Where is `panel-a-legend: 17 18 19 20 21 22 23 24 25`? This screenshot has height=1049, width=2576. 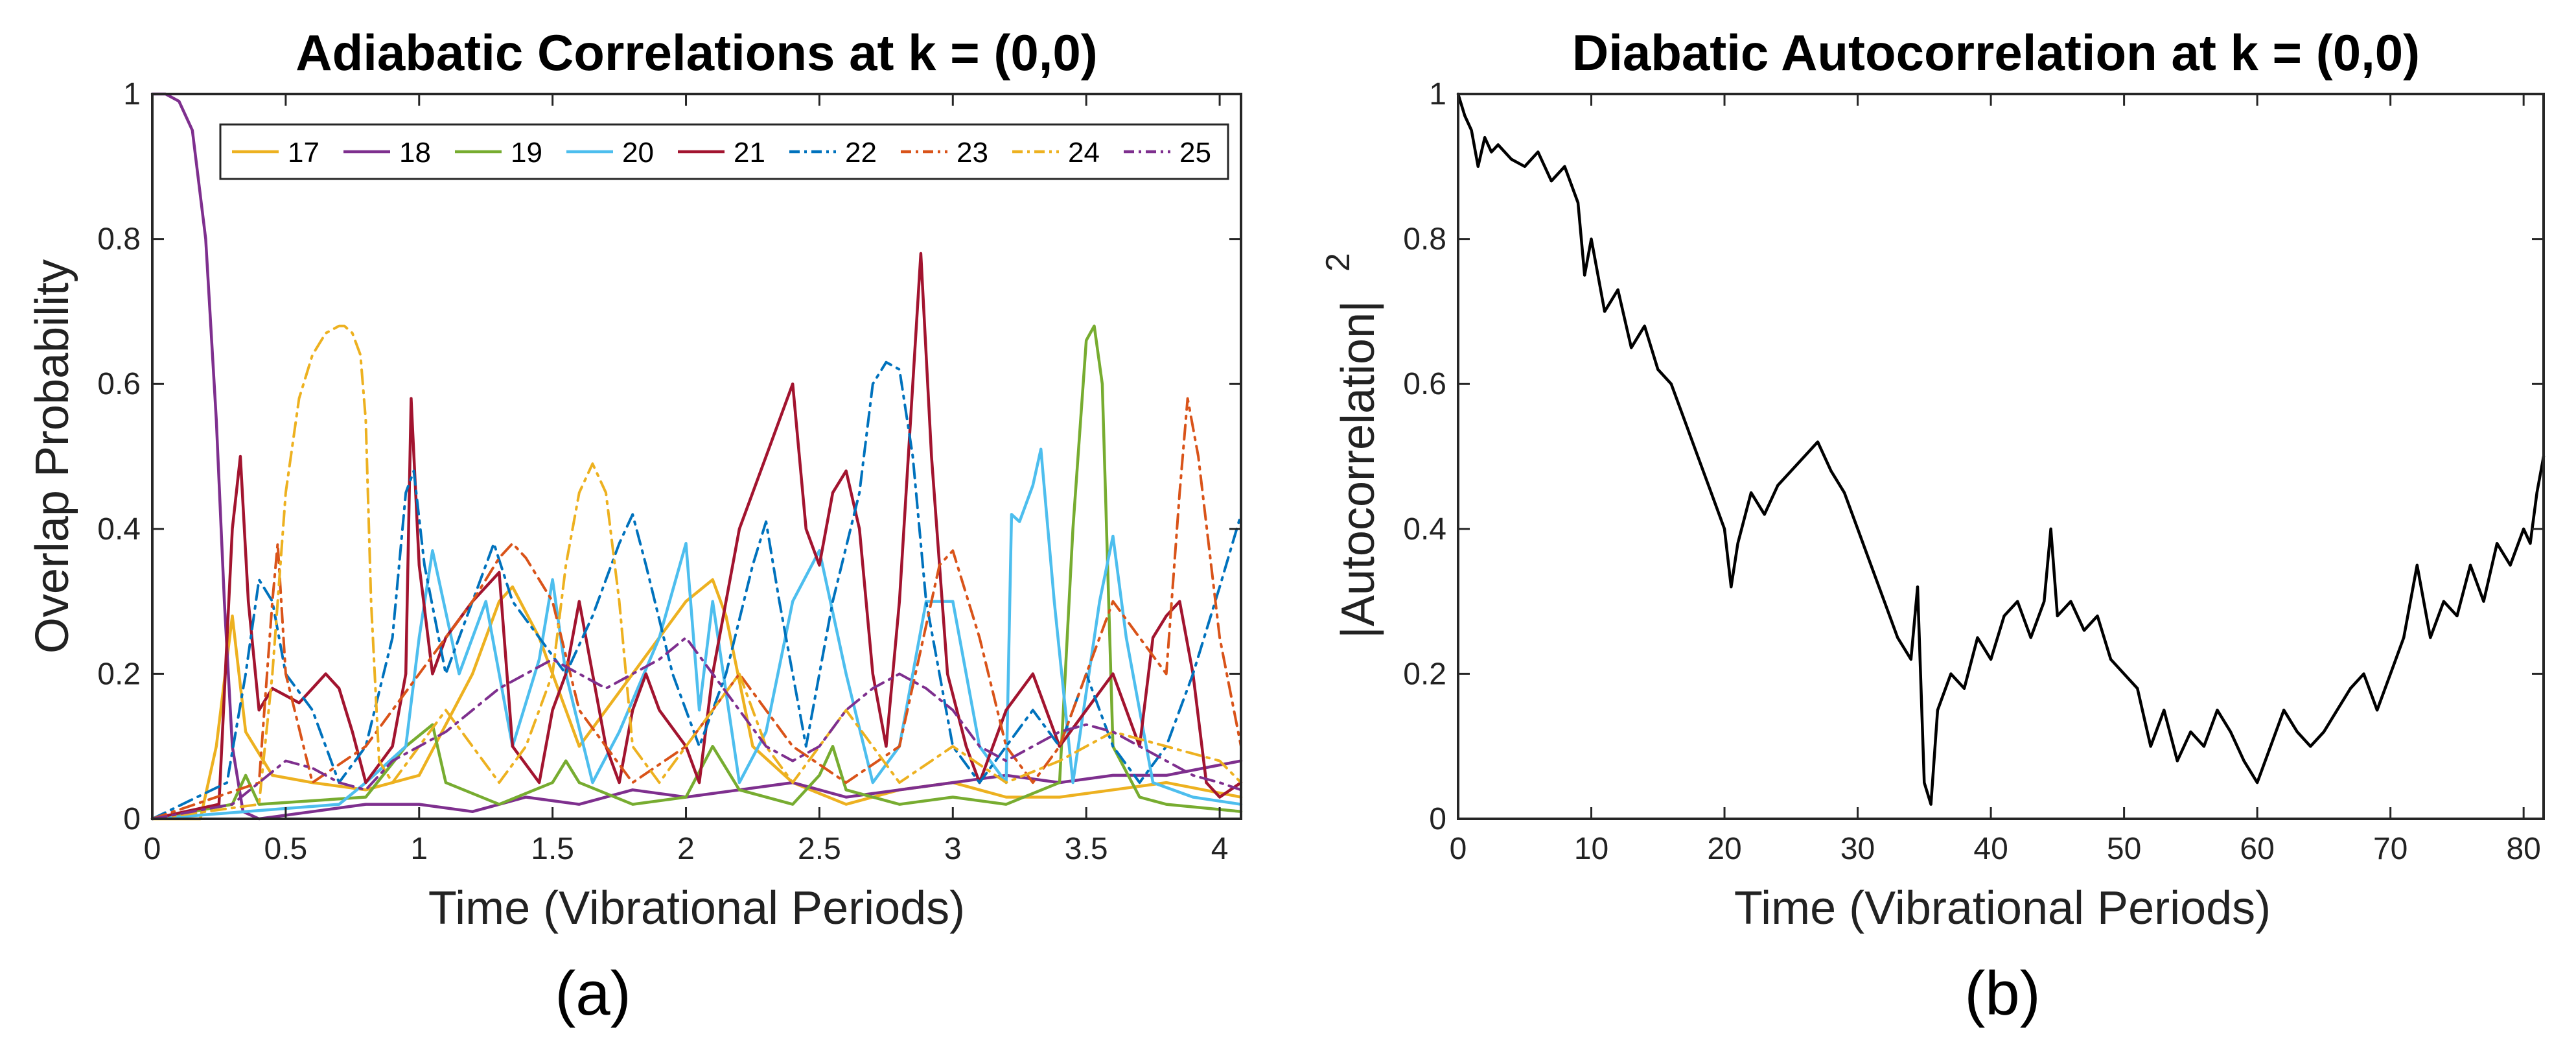
panel-a-legend: 17 18 19 20 21 22 23 24 25 is located at coordinates (724, 151).